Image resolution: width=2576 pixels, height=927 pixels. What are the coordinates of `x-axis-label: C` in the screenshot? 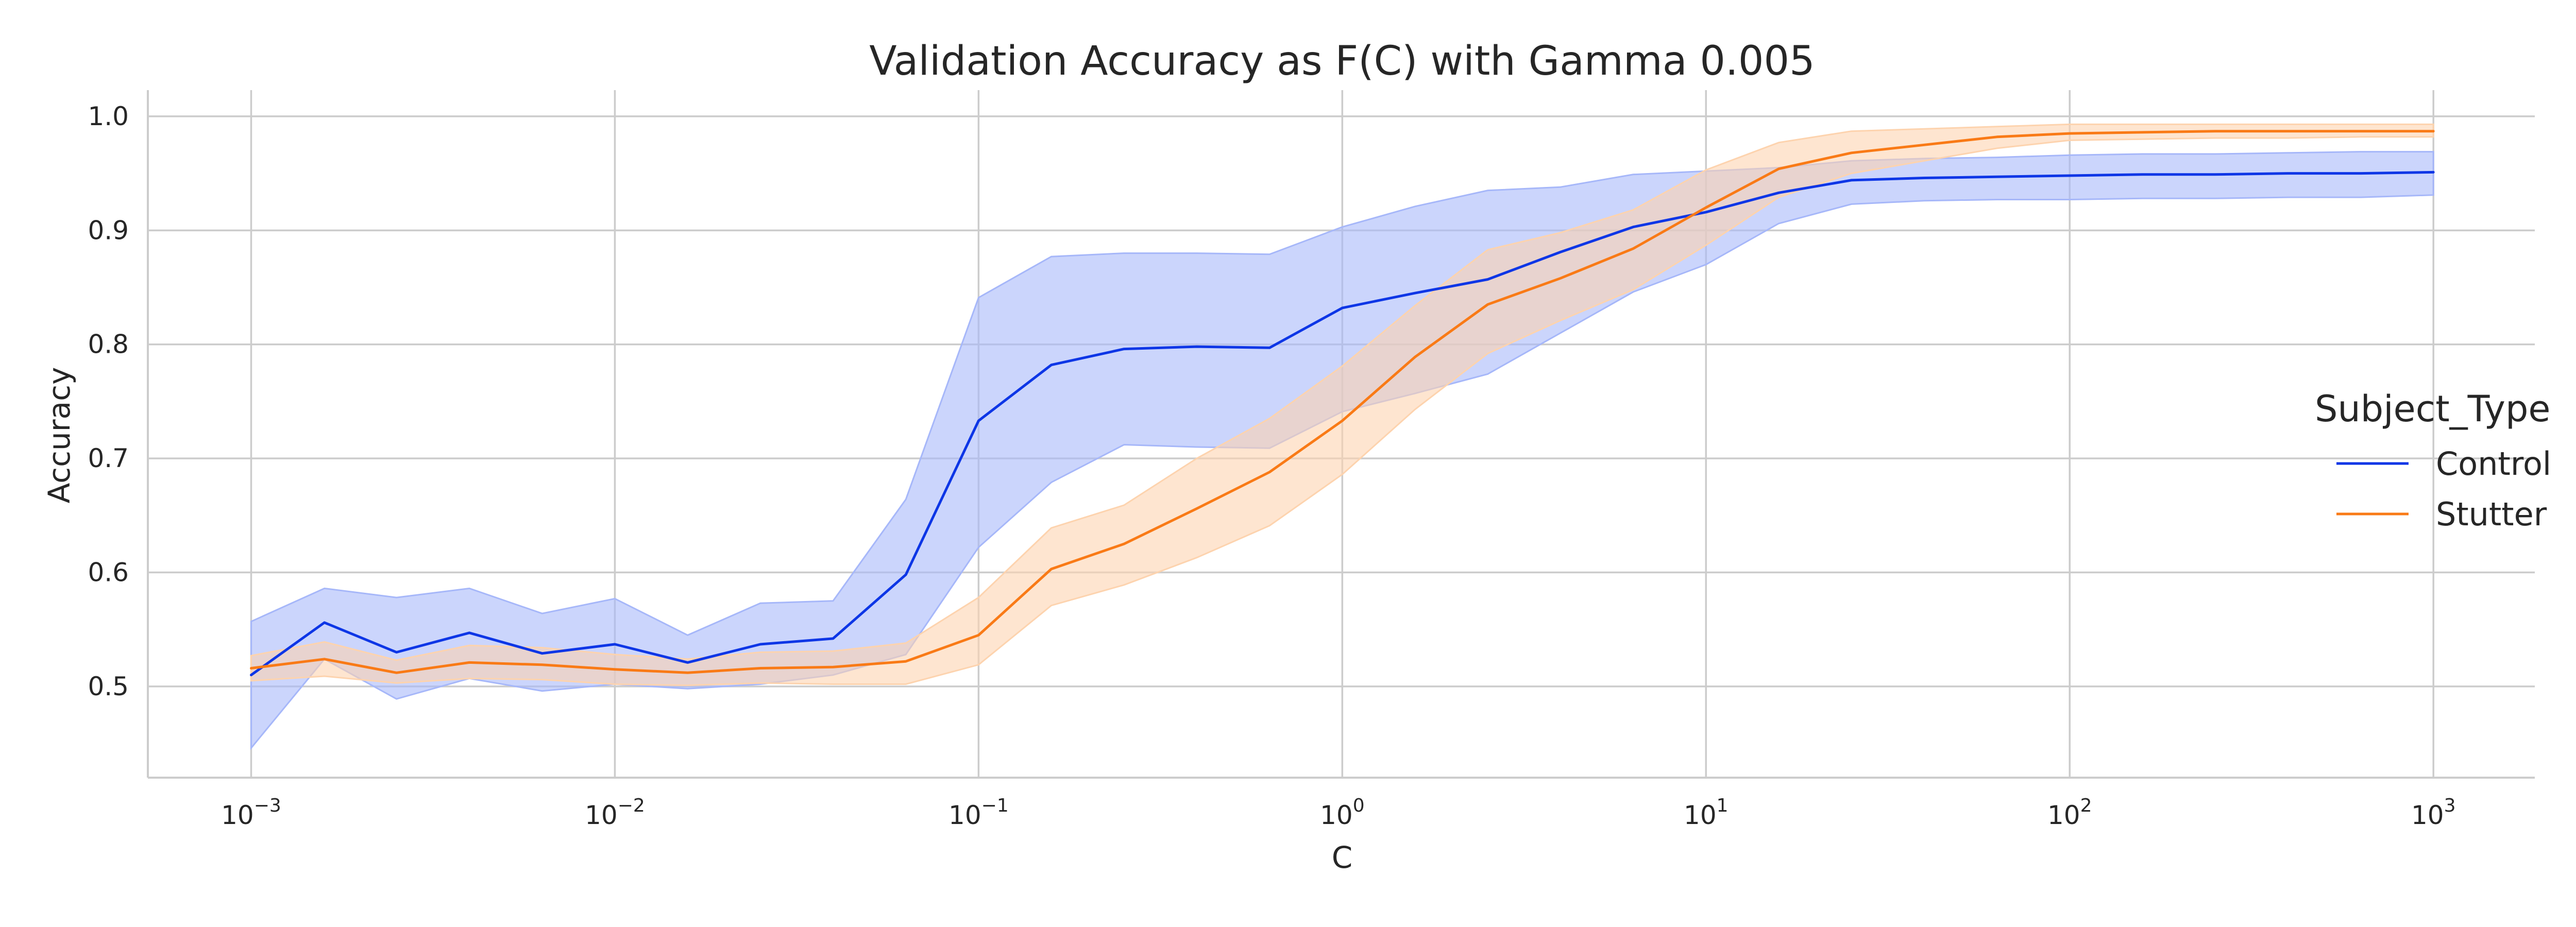 It's located at (1342, 858).